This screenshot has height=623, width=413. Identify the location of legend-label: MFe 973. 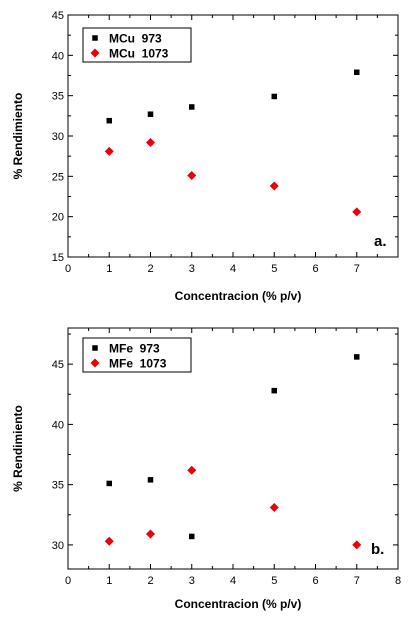
(134, 349).